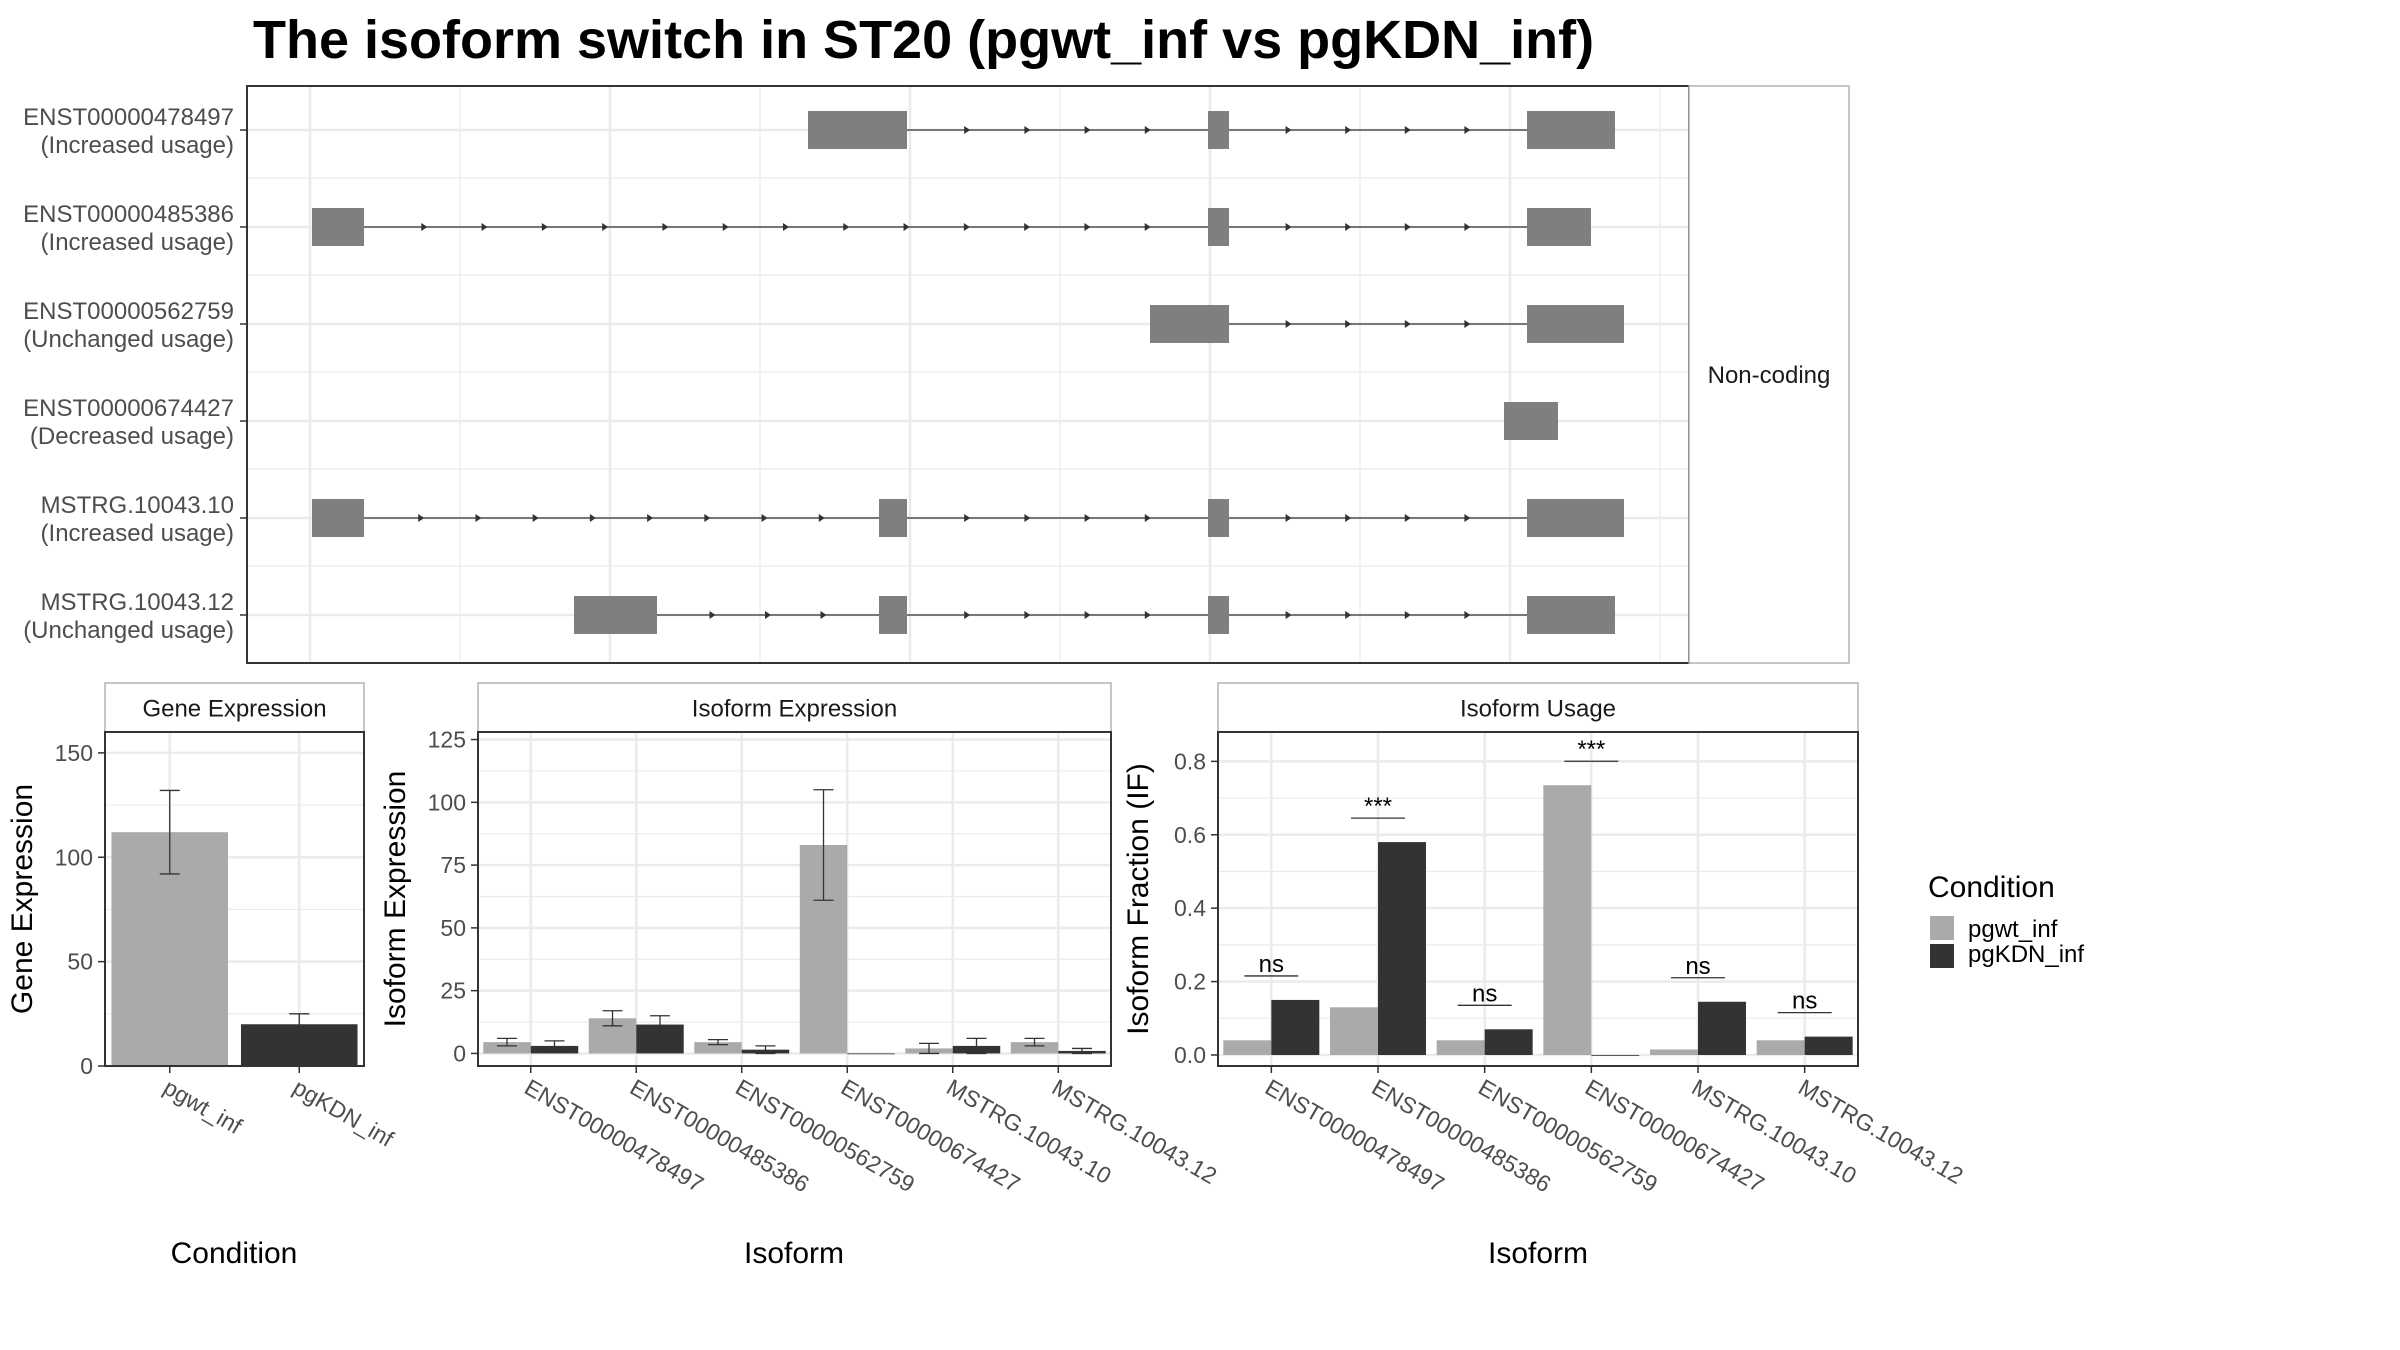 Image resolution: width=2400 pixels, height=1350 pixels. Describe the element at coordinates (1355, 1136) in the screenshot. I see `x-tick-label: ENST00000478497` at that location.